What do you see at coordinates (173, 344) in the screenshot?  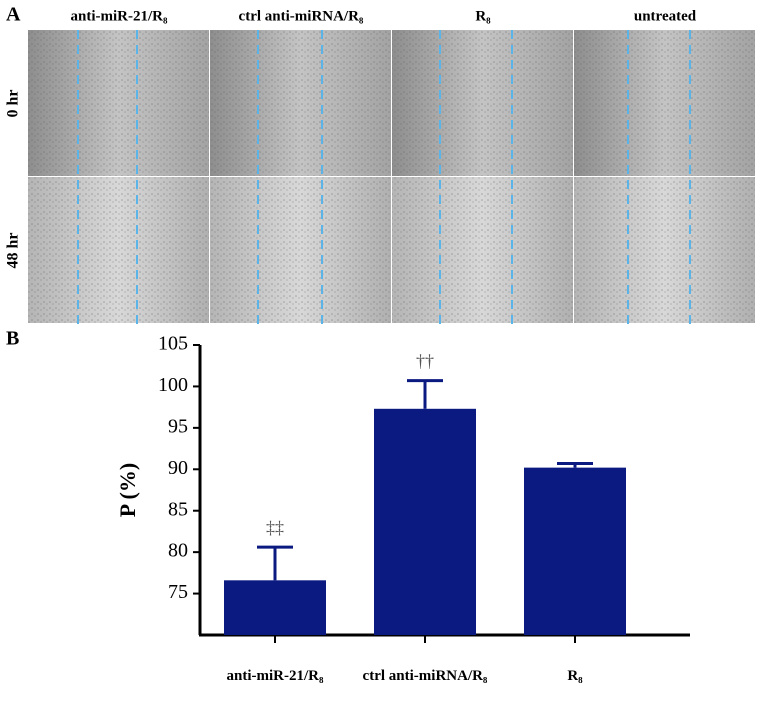 I see `y-tick-label: 105` at bounding box center [173, 344].